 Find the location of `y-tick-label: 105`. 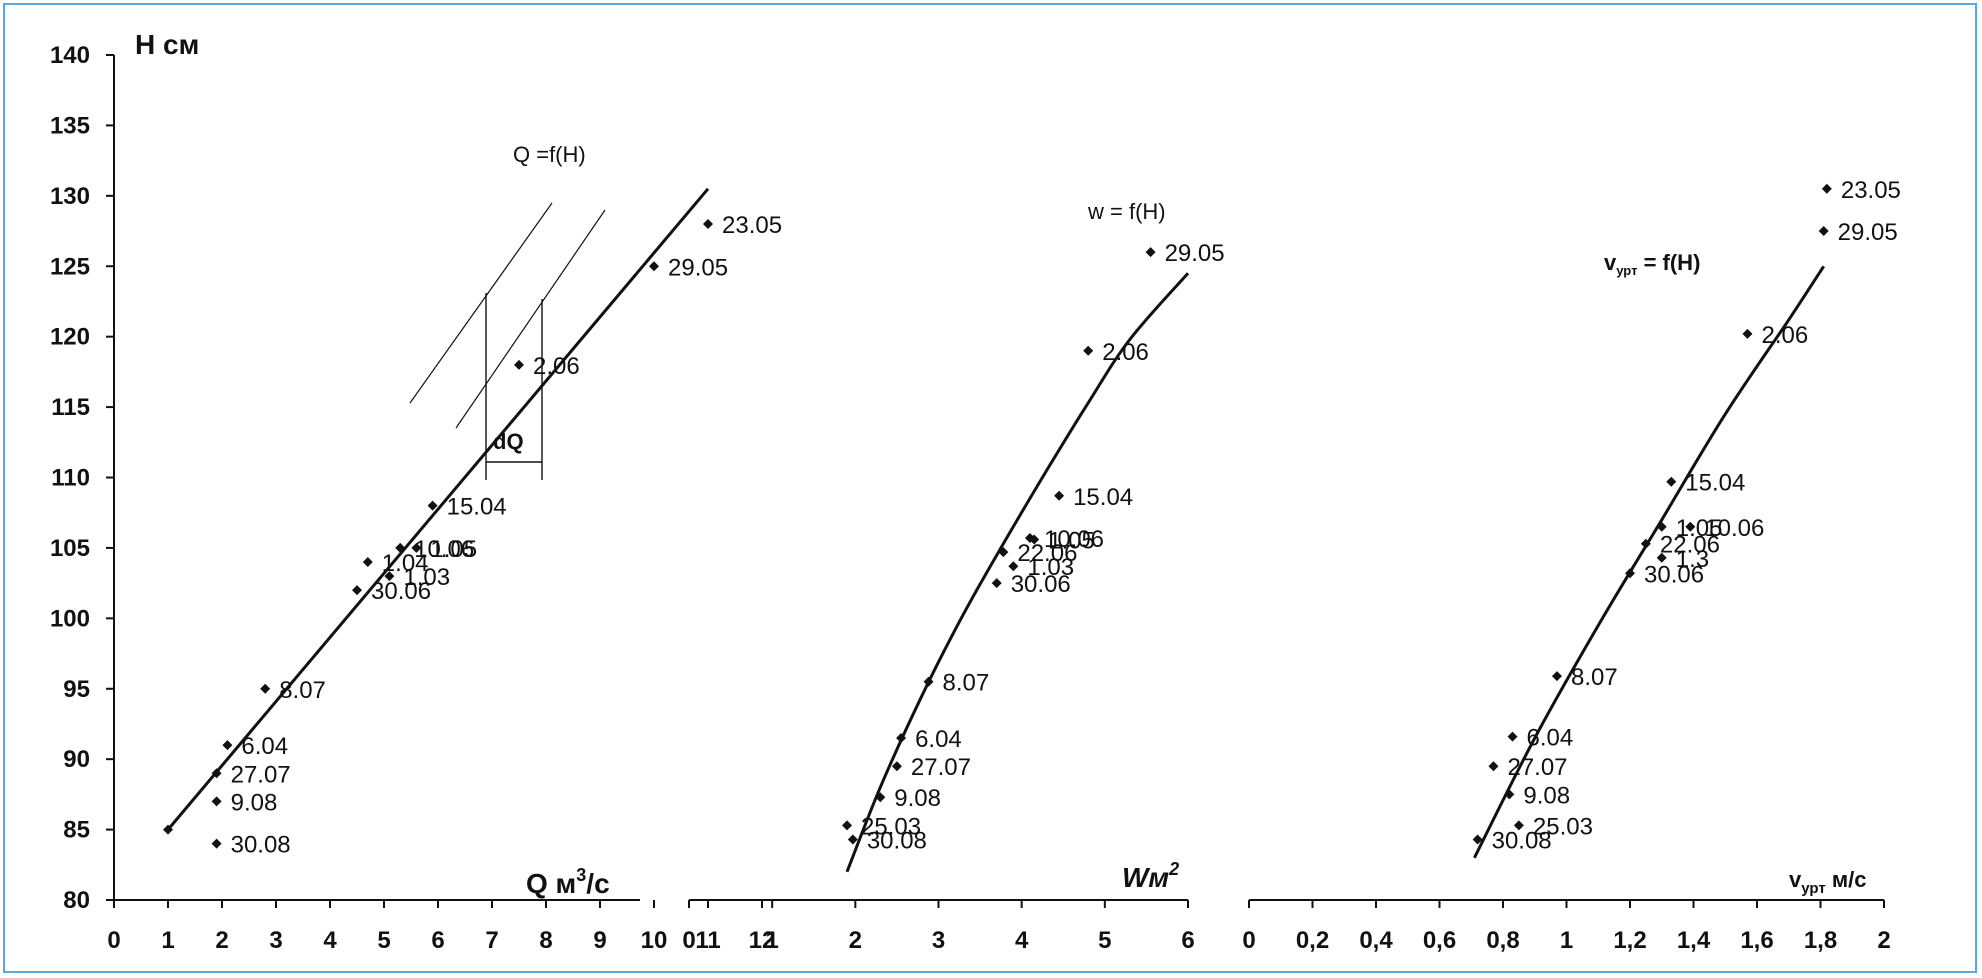

y-tick-label: 105 is located at coordinates (70, 548).